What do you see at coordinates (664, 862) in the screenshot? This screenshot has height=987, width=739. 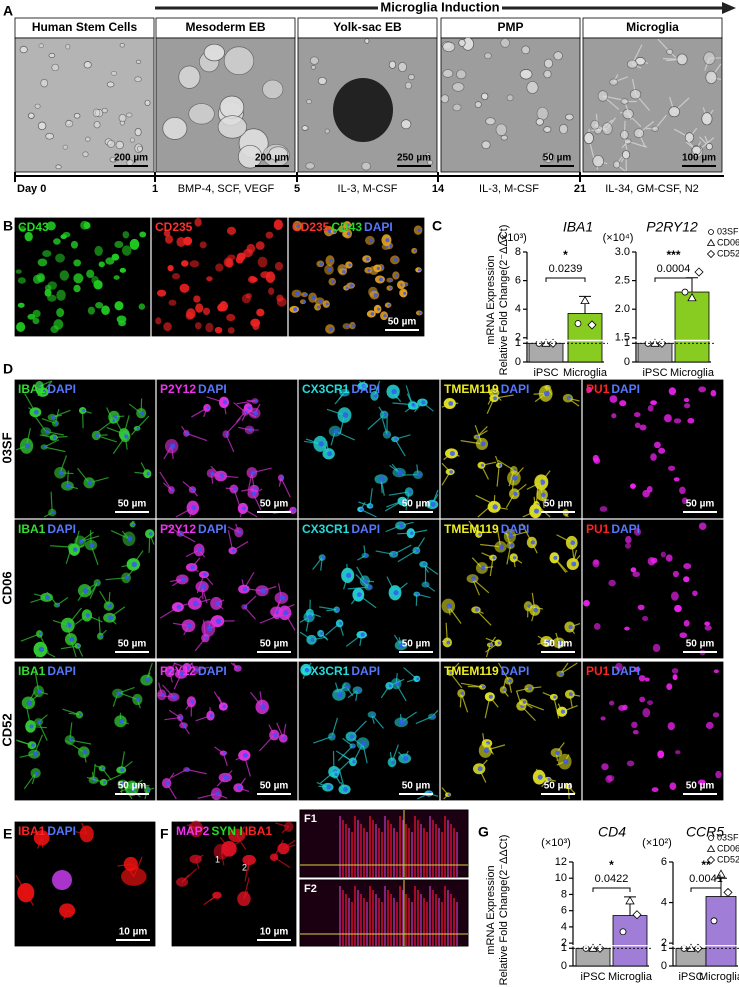 I see `y-tick-label: 6` at bounding box center [664, 862].